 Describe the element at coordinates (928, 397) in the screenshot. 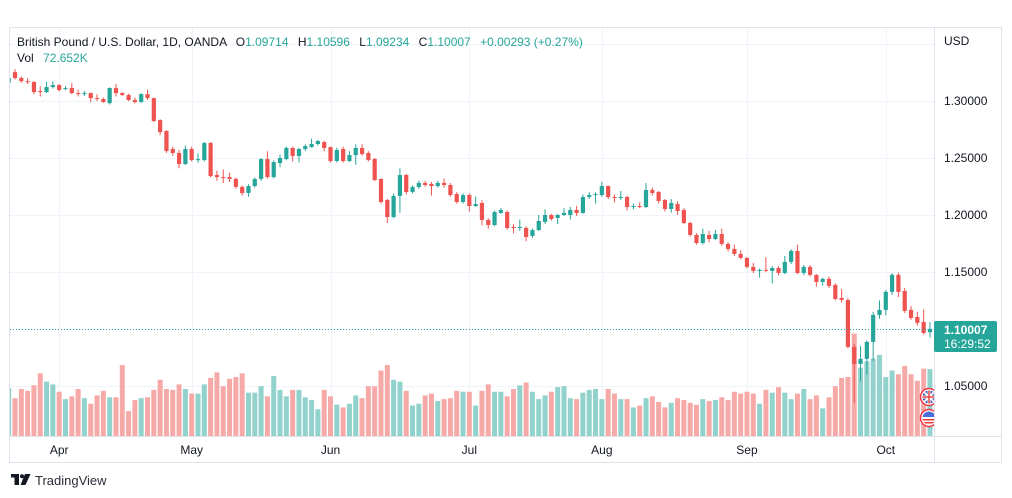

I see `uk-flag-icon` at that location.